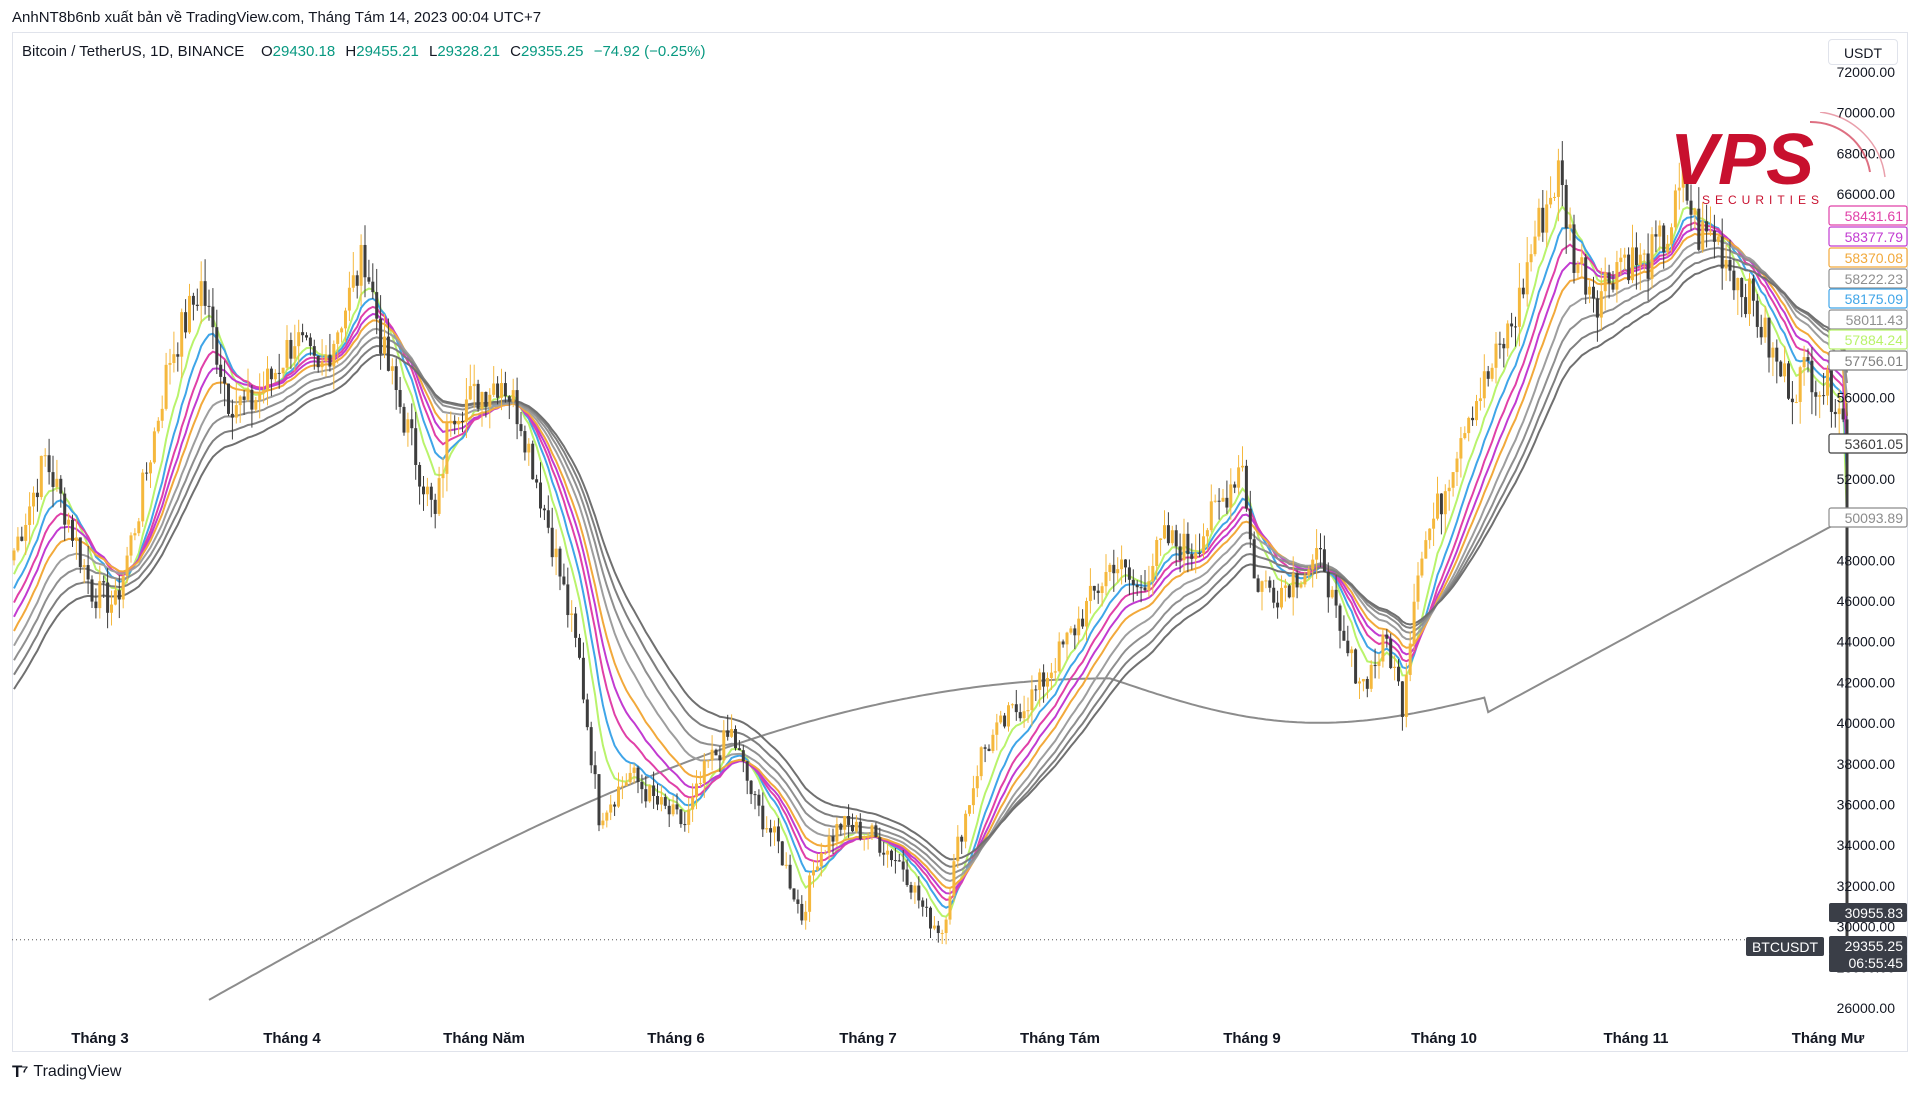 The image size is (1920, 1094). I want to click on price-label-value: 57756.01, so click(1874, 361).